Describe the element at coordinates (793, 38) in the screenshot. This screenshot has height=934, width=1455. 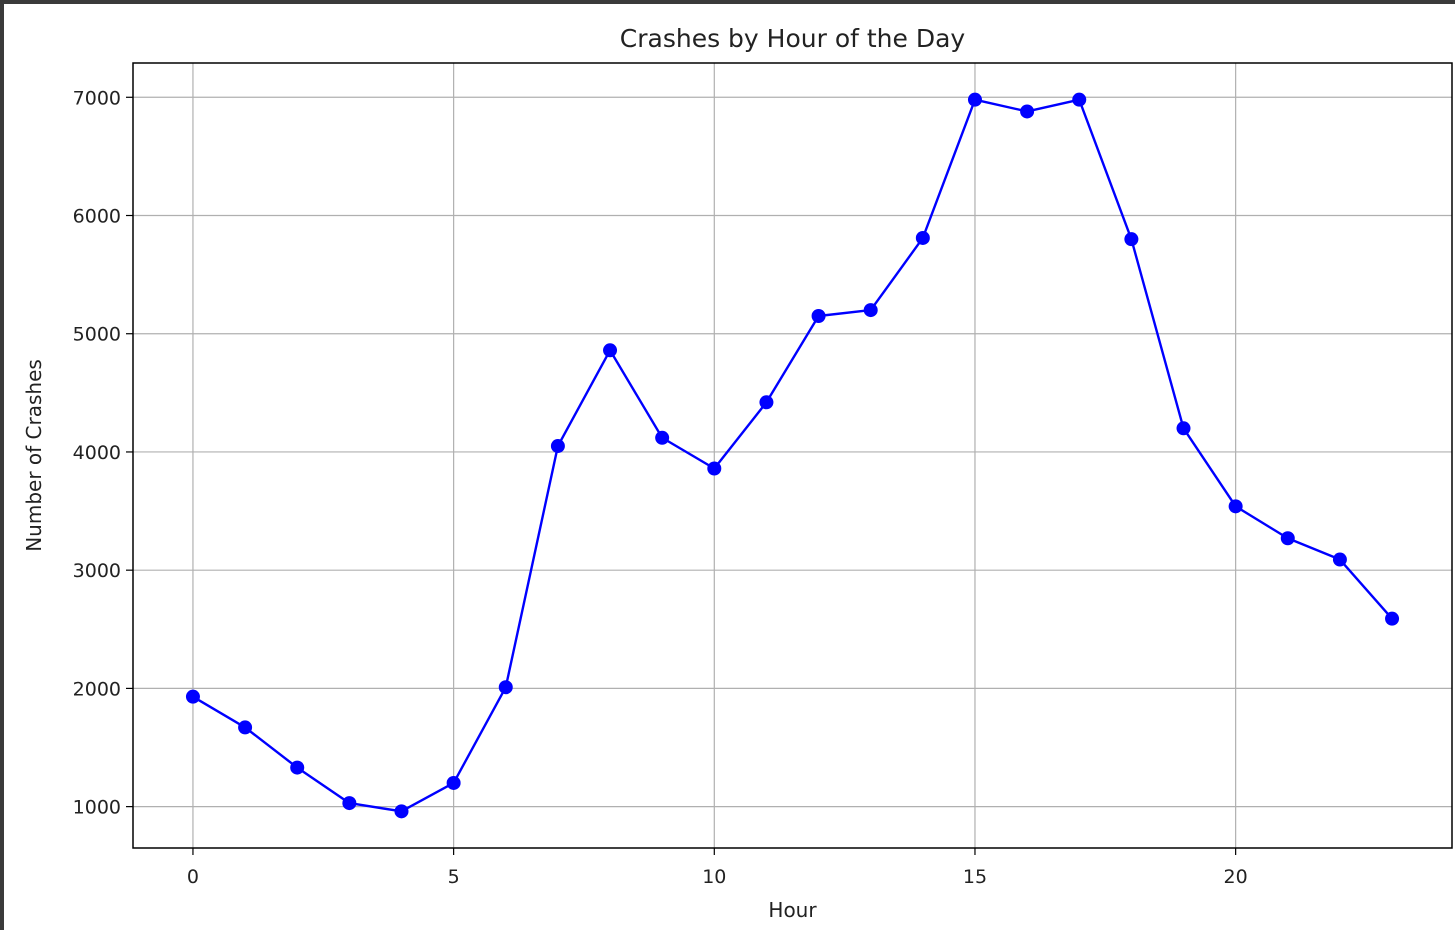
I see `chart-title: Crashes by Hour of the Day` at that location.